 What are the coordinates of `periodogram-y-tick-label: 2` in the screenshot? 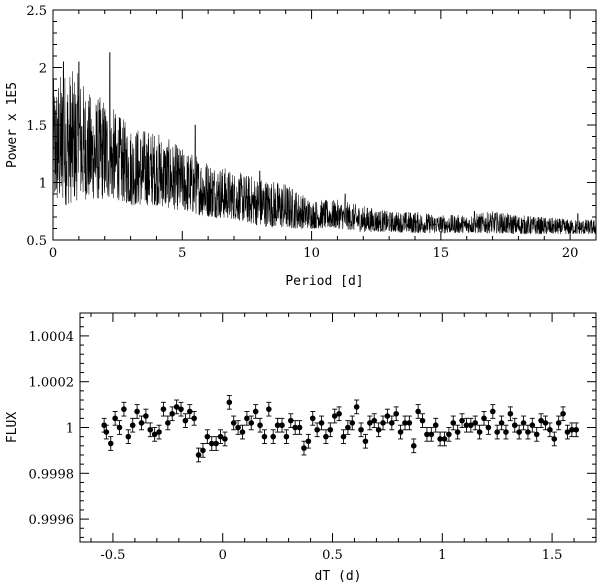 It's located at (43, 69).